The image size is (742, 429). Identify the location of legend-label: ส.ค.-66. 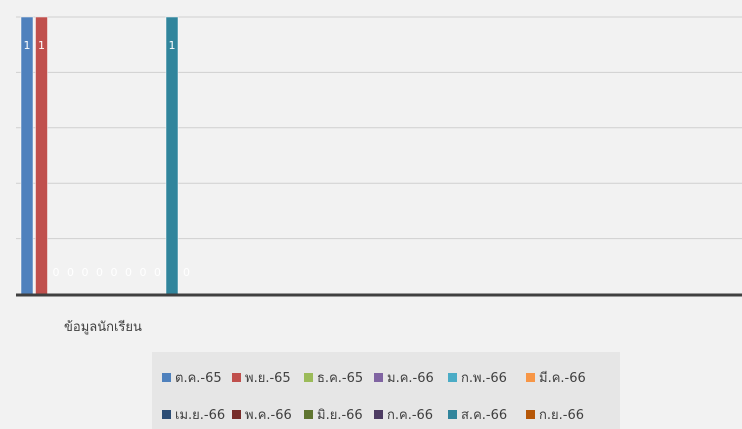
(484, 415).